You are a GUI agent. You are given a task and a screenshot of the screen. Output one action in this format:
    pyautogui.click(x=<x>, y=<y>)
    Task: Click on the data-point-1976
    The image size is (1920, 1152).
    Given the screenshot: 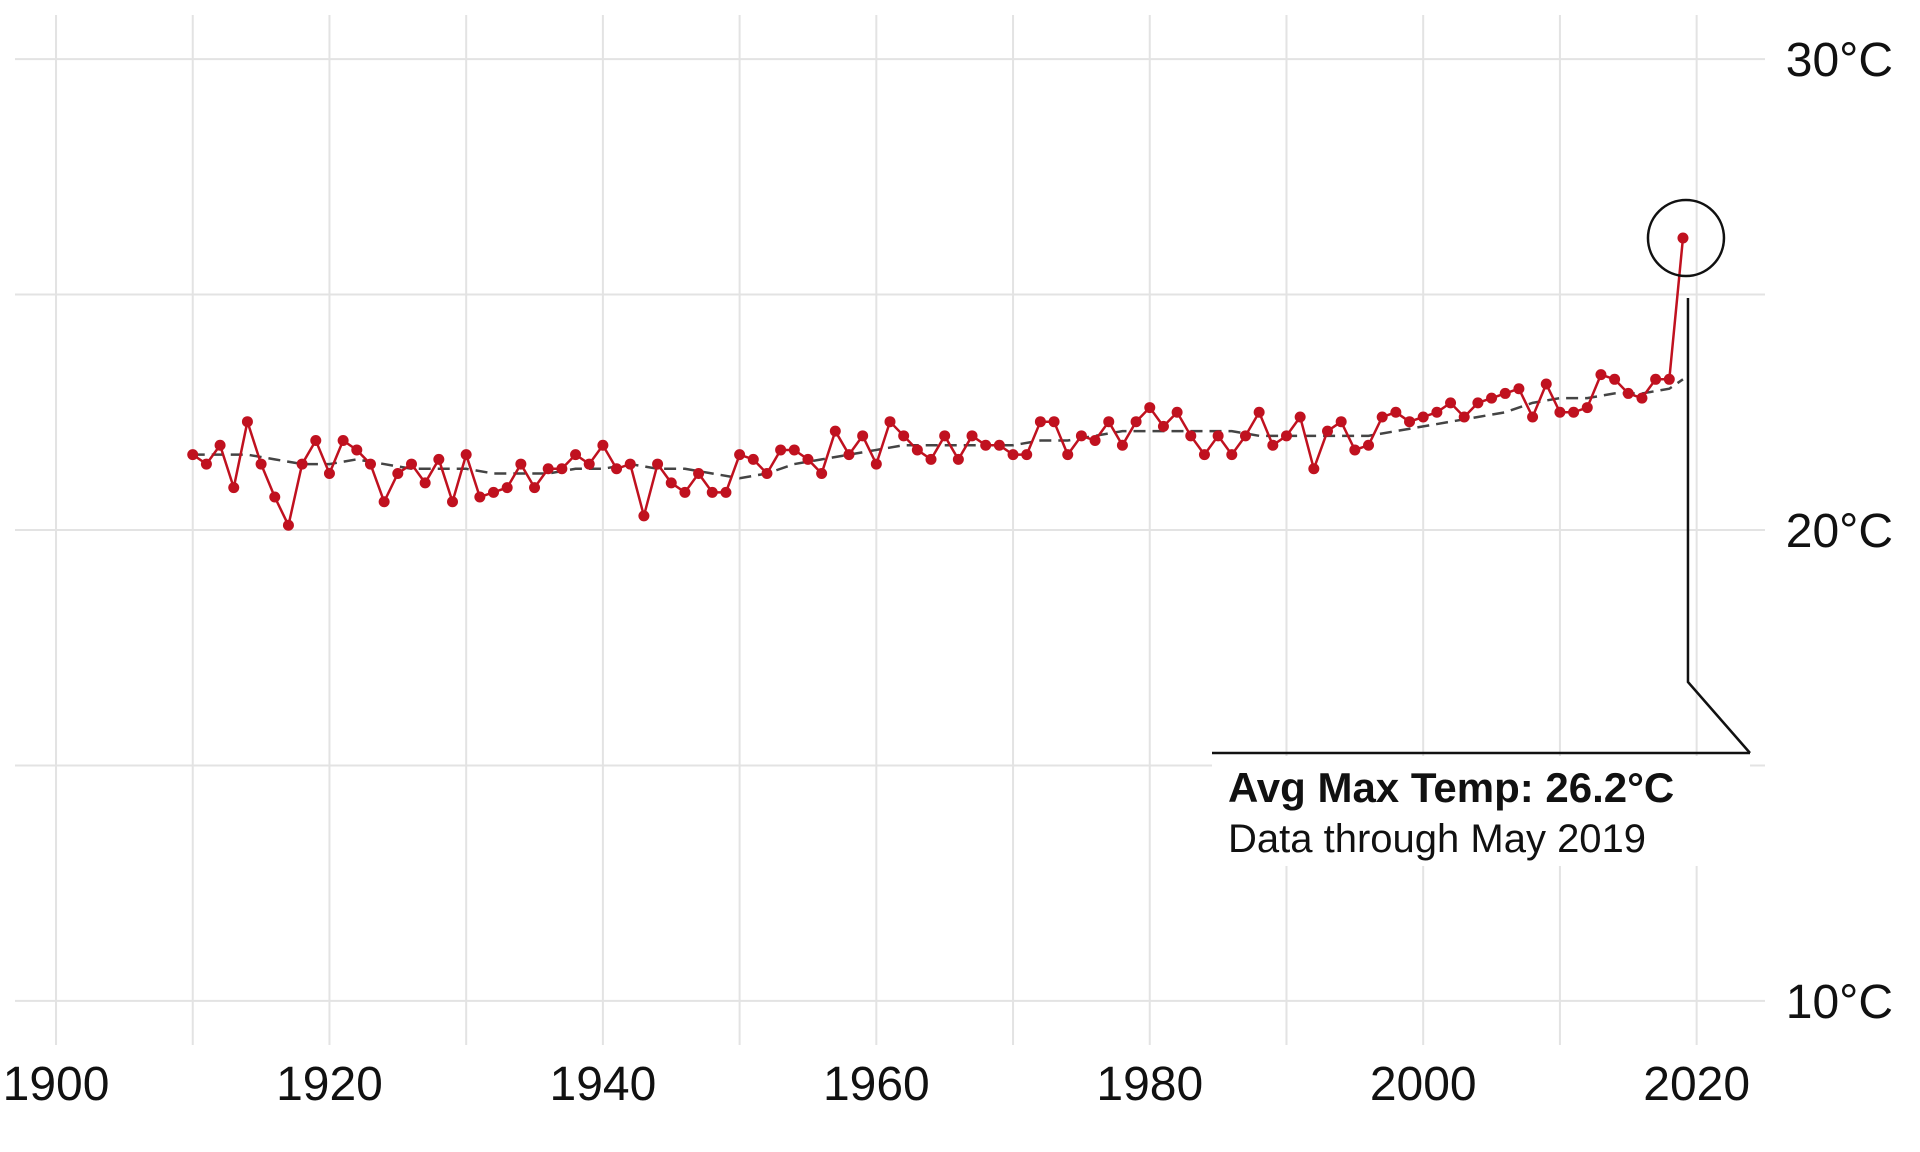 What is the action you would take?
    pyautogui.click(x=1095, y=441)
    